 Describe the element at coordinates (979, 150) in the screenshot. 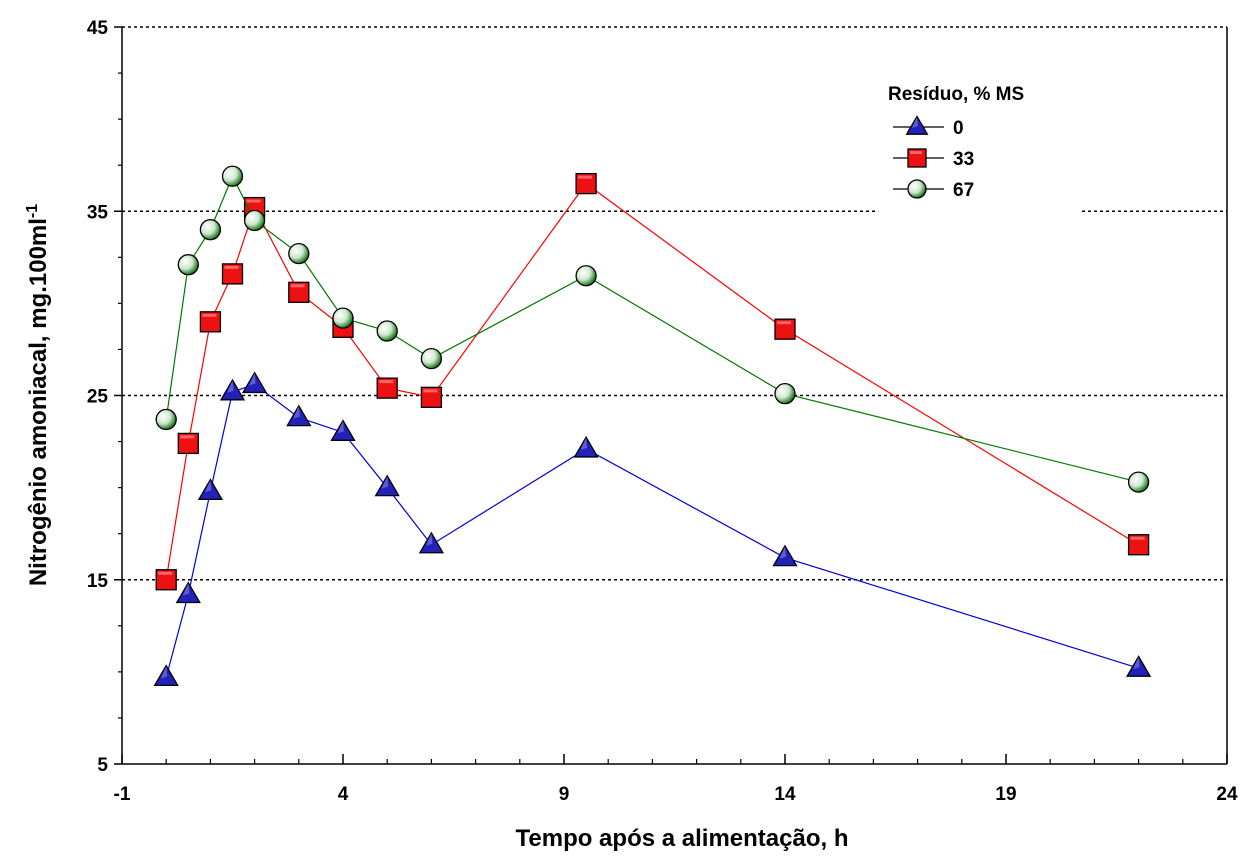

I see `legend-layer: Resíduo, % MS 0 33 67` at that location.